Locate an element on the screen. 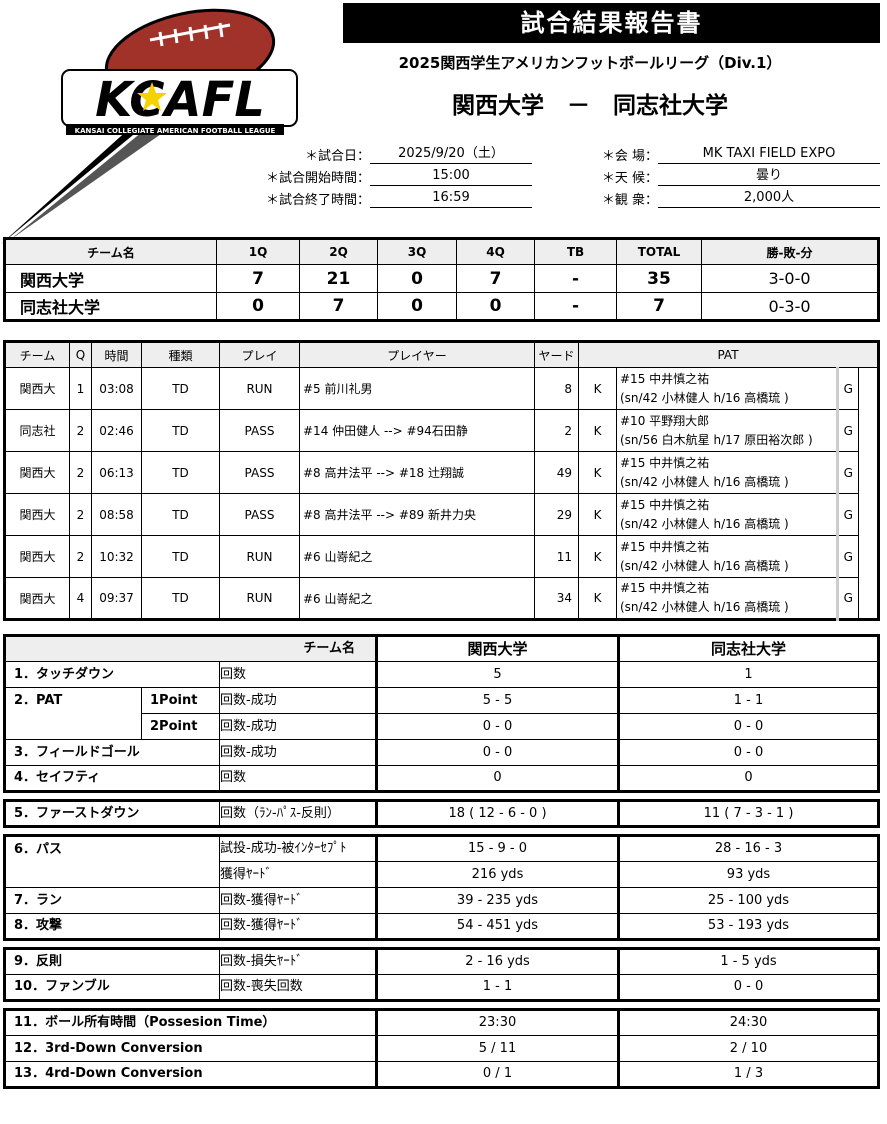 This screenshot has width=887, height=1124. stats-row: 7．ラン 回数-獲得ﾔｰﾄﾞ 39 - 235 yds 25 - 100 yds is located at coordinates (441, 900).